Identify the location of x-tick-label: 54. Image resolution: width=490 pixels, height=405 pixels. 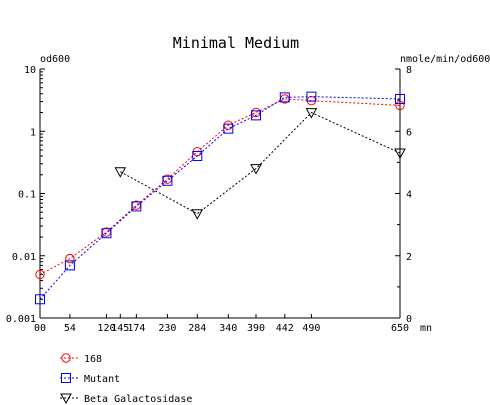
(70, 328).